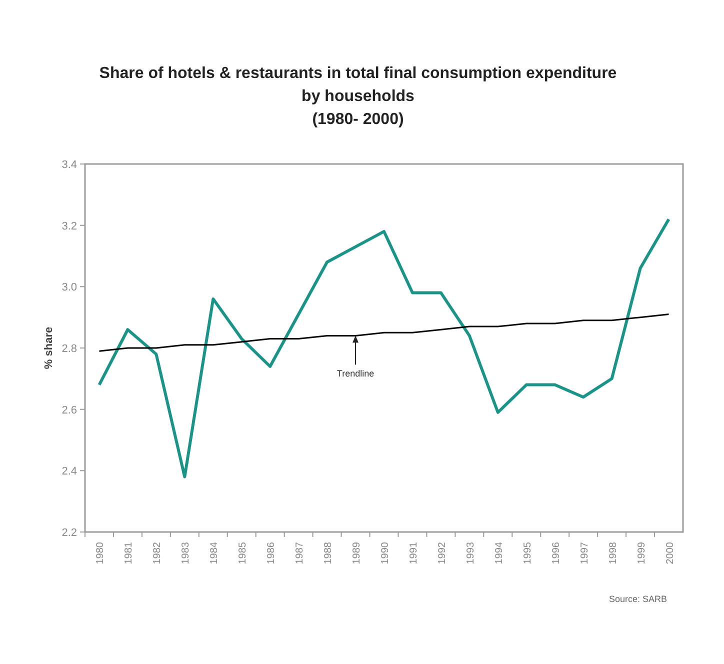  I want to click on x-tick-label: 1984, so click(214, 553).